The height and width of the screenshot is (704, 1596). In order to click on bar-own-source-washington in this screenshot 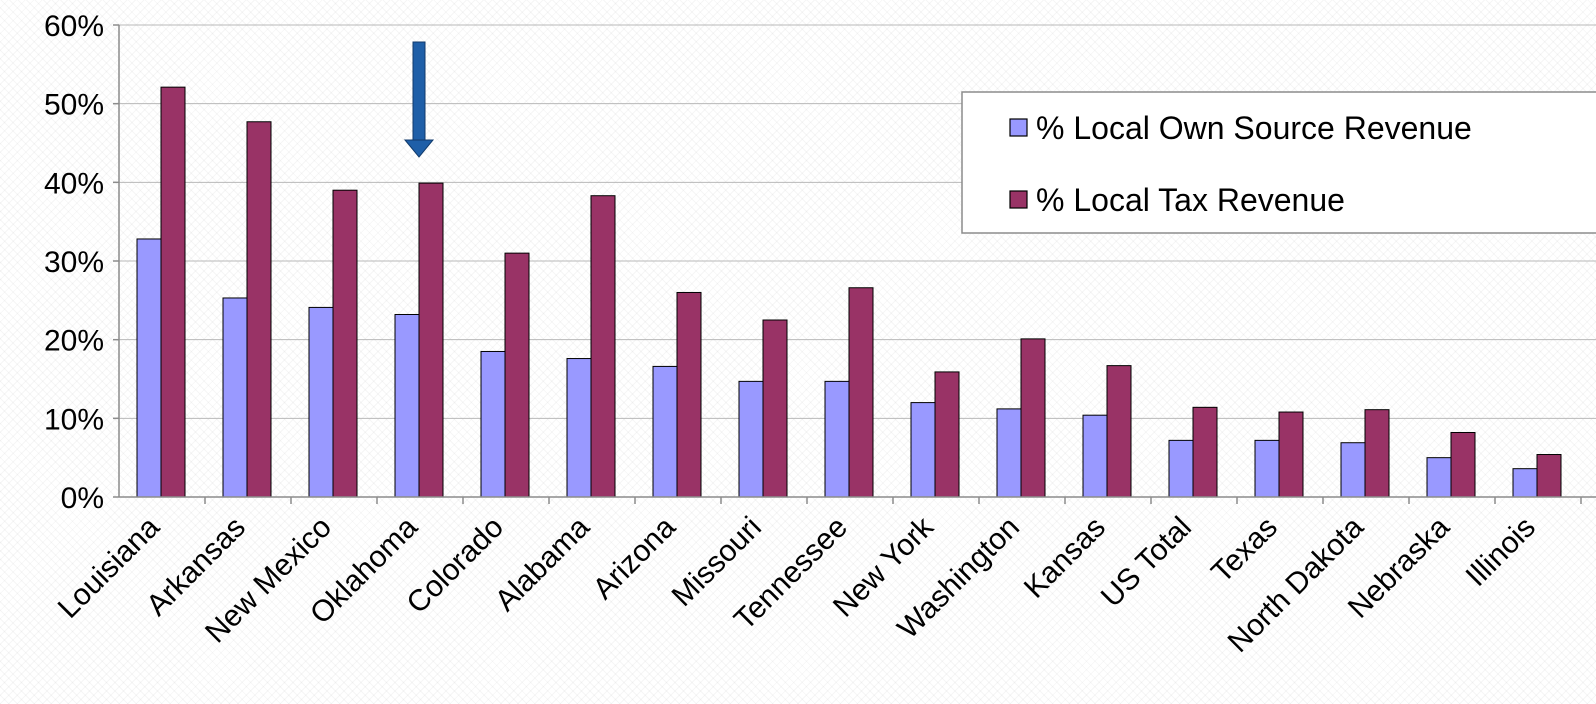, I will do `click(1009, 453)`.